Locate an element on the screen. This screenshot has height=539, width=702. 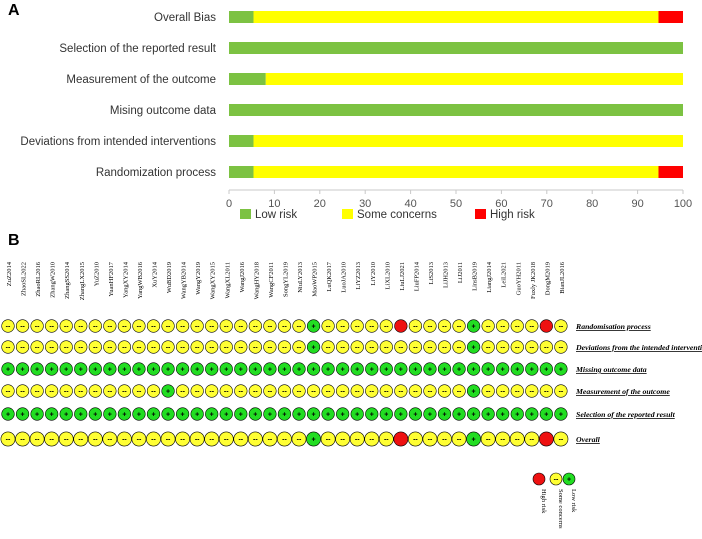
legend-label: High risk is located at coordinates (512, 215).